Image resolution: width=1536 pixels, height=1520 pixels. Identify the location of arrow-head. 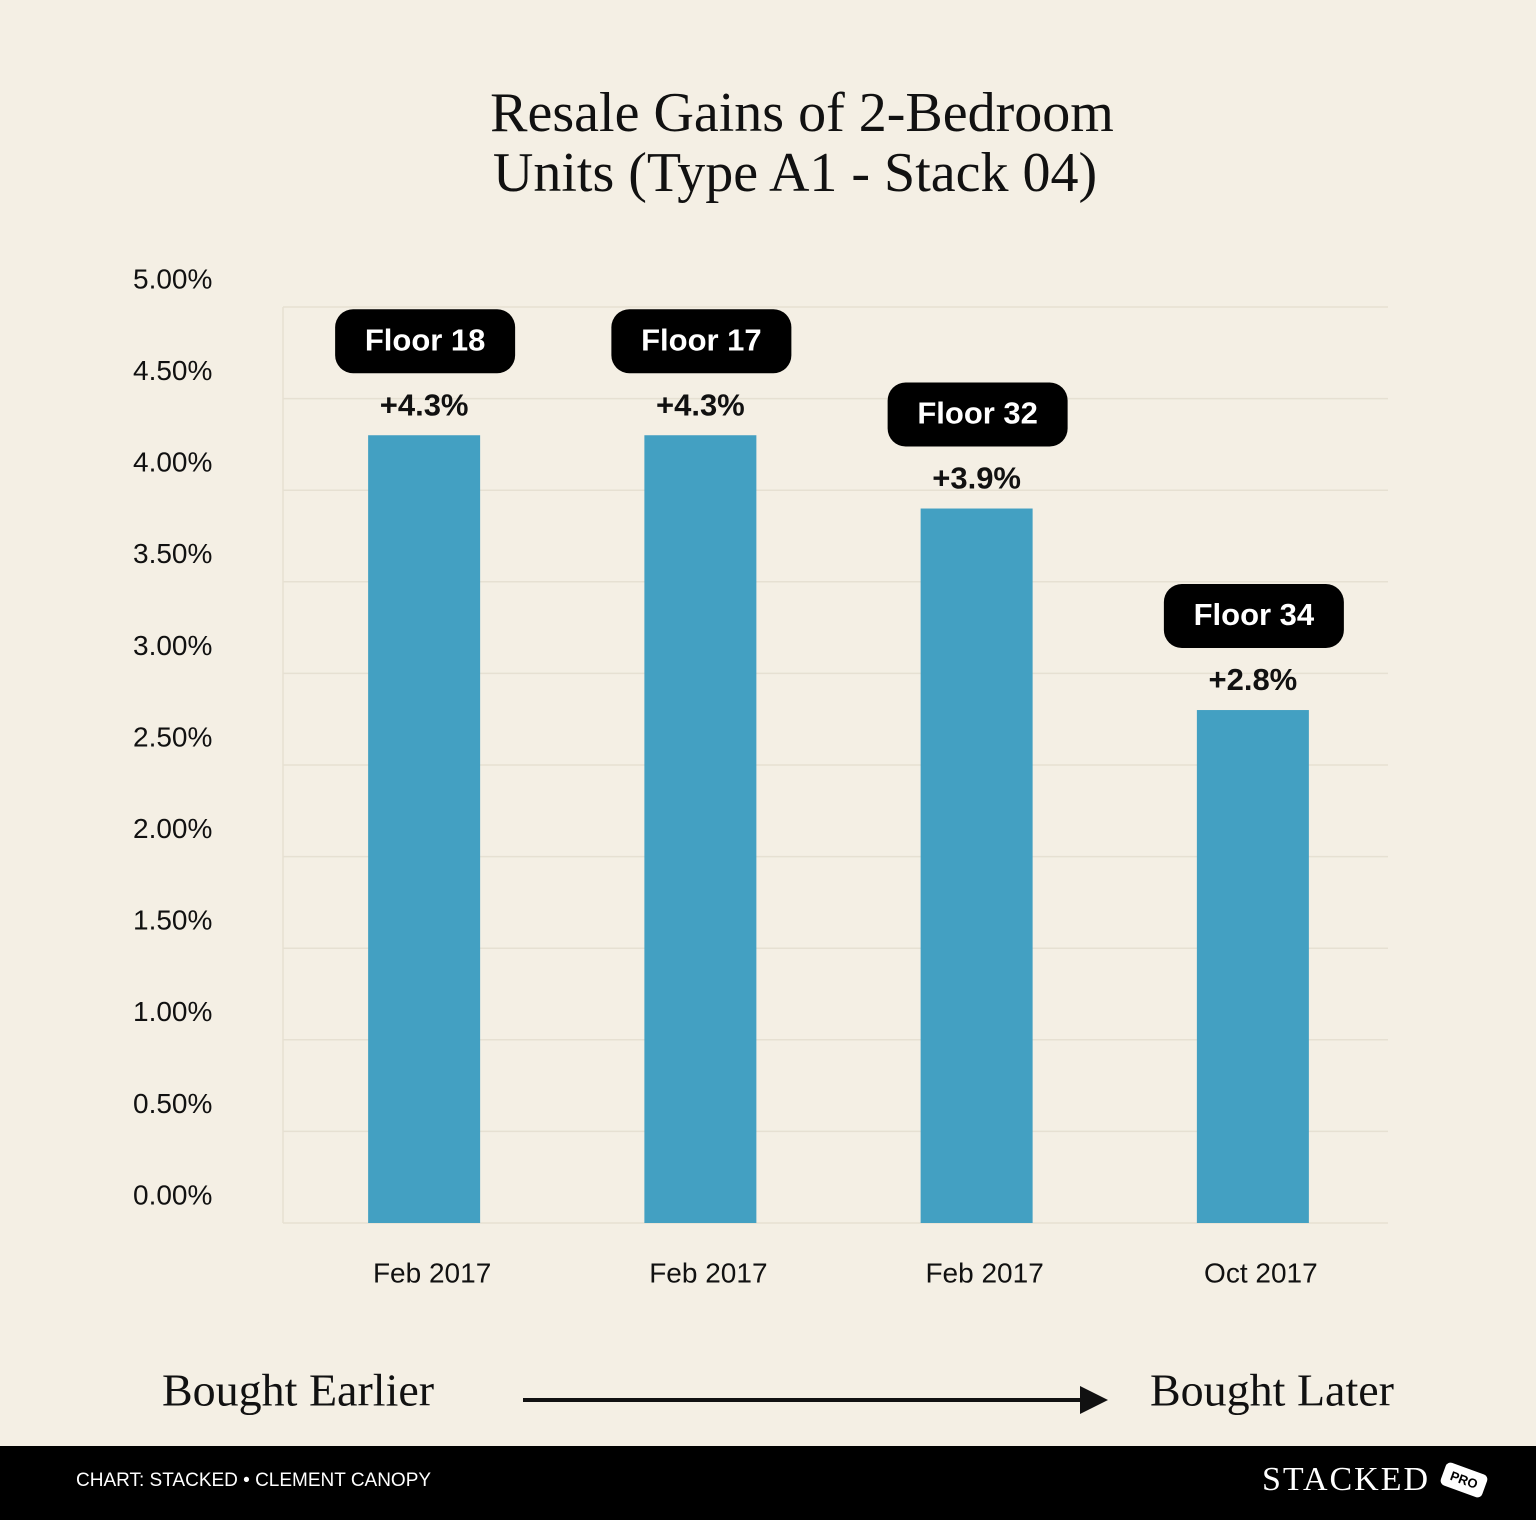
(1094, 1400).